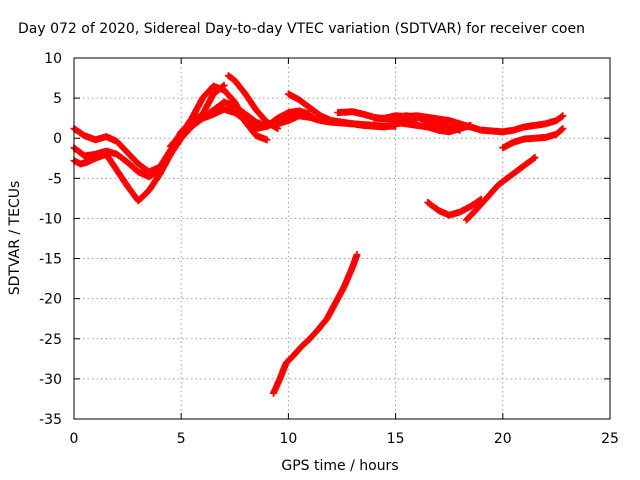  Describe the element at coordinates (503, 439) in the screenshot. I see `x-tick-label: 20` at that location.